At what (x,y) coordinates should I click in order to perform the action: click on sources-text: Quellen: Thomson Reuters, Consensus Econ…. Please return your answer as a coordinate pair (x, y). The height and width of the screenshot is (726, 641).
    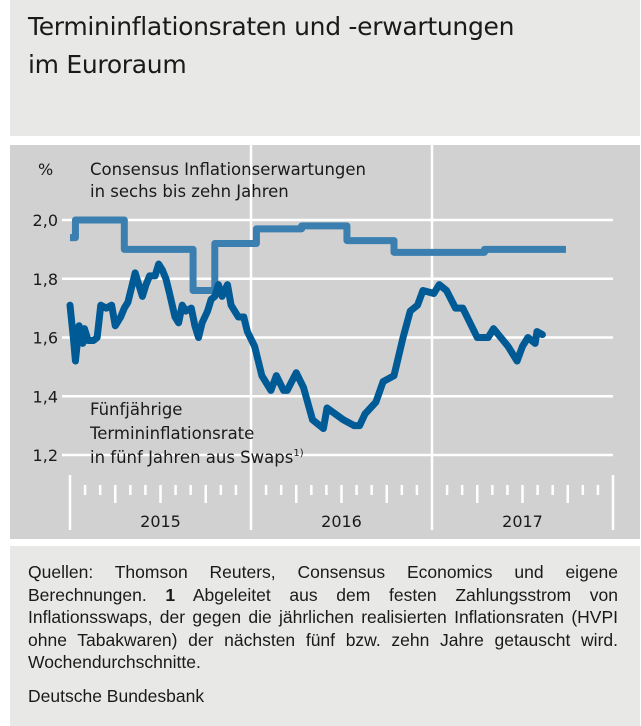
    Looking at the image, I should click on (323, 583).